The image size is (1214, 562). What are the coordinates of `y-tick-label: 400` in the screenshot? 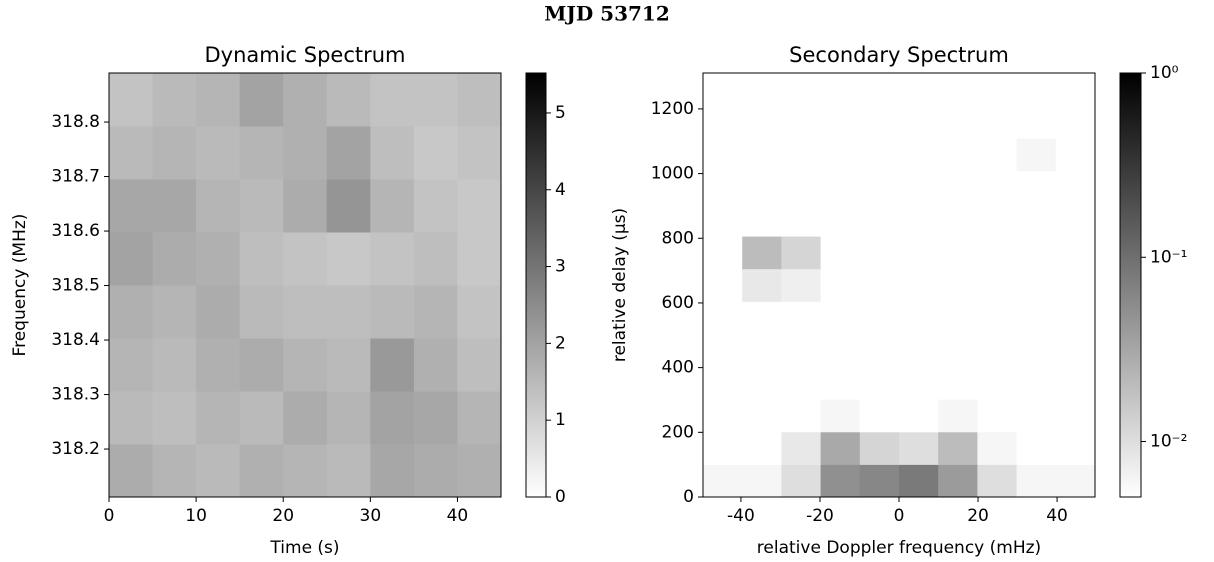 It's located at (678, 368).